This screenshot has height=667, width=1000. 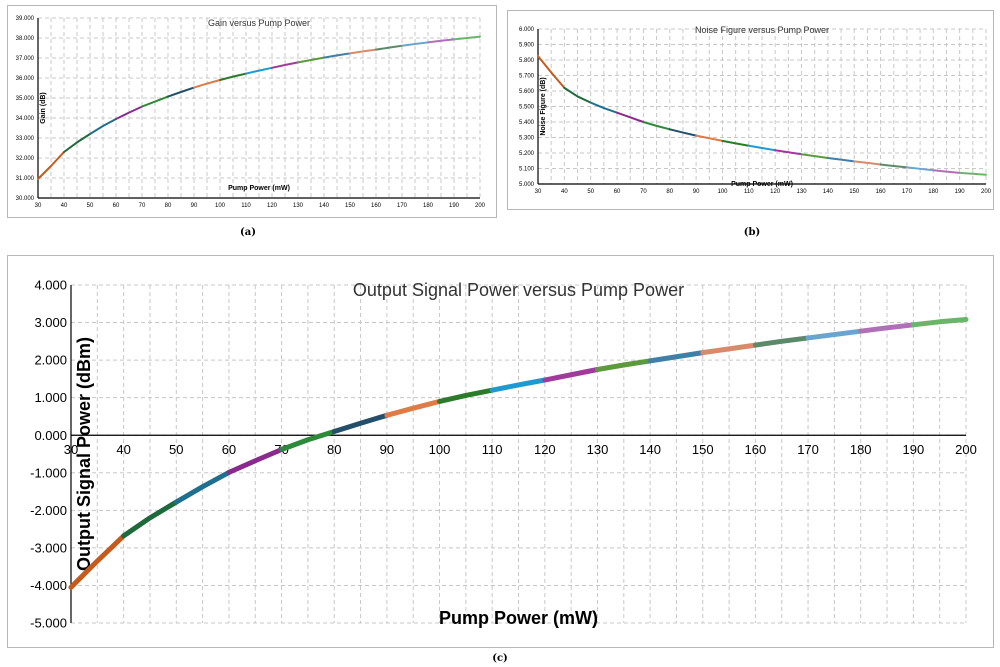 What do you see at coordinates (324, 206) in the screenshot?
I see `x-tick-label: 140` at bounding box center [324, 206].